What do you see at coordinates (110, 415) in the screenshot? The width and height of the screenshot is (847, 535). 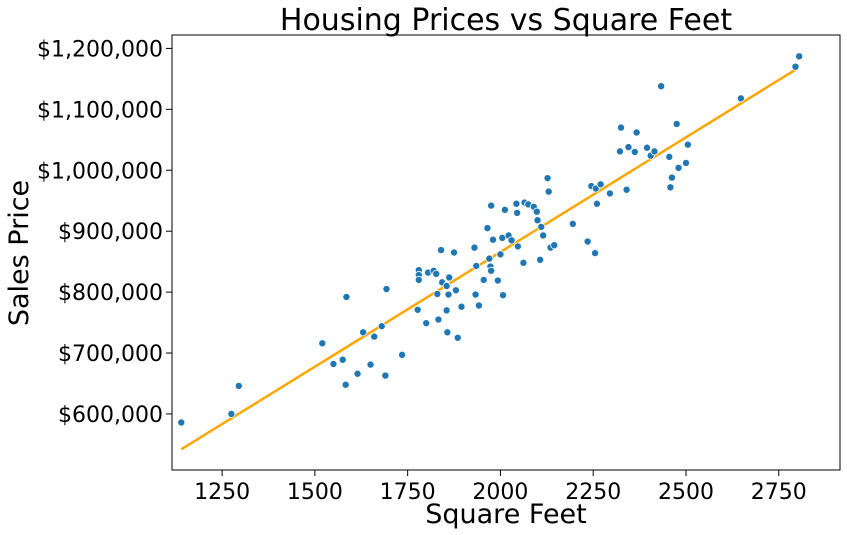 I see `y-tick-label: $600,000` at bounding box center [110, 415].